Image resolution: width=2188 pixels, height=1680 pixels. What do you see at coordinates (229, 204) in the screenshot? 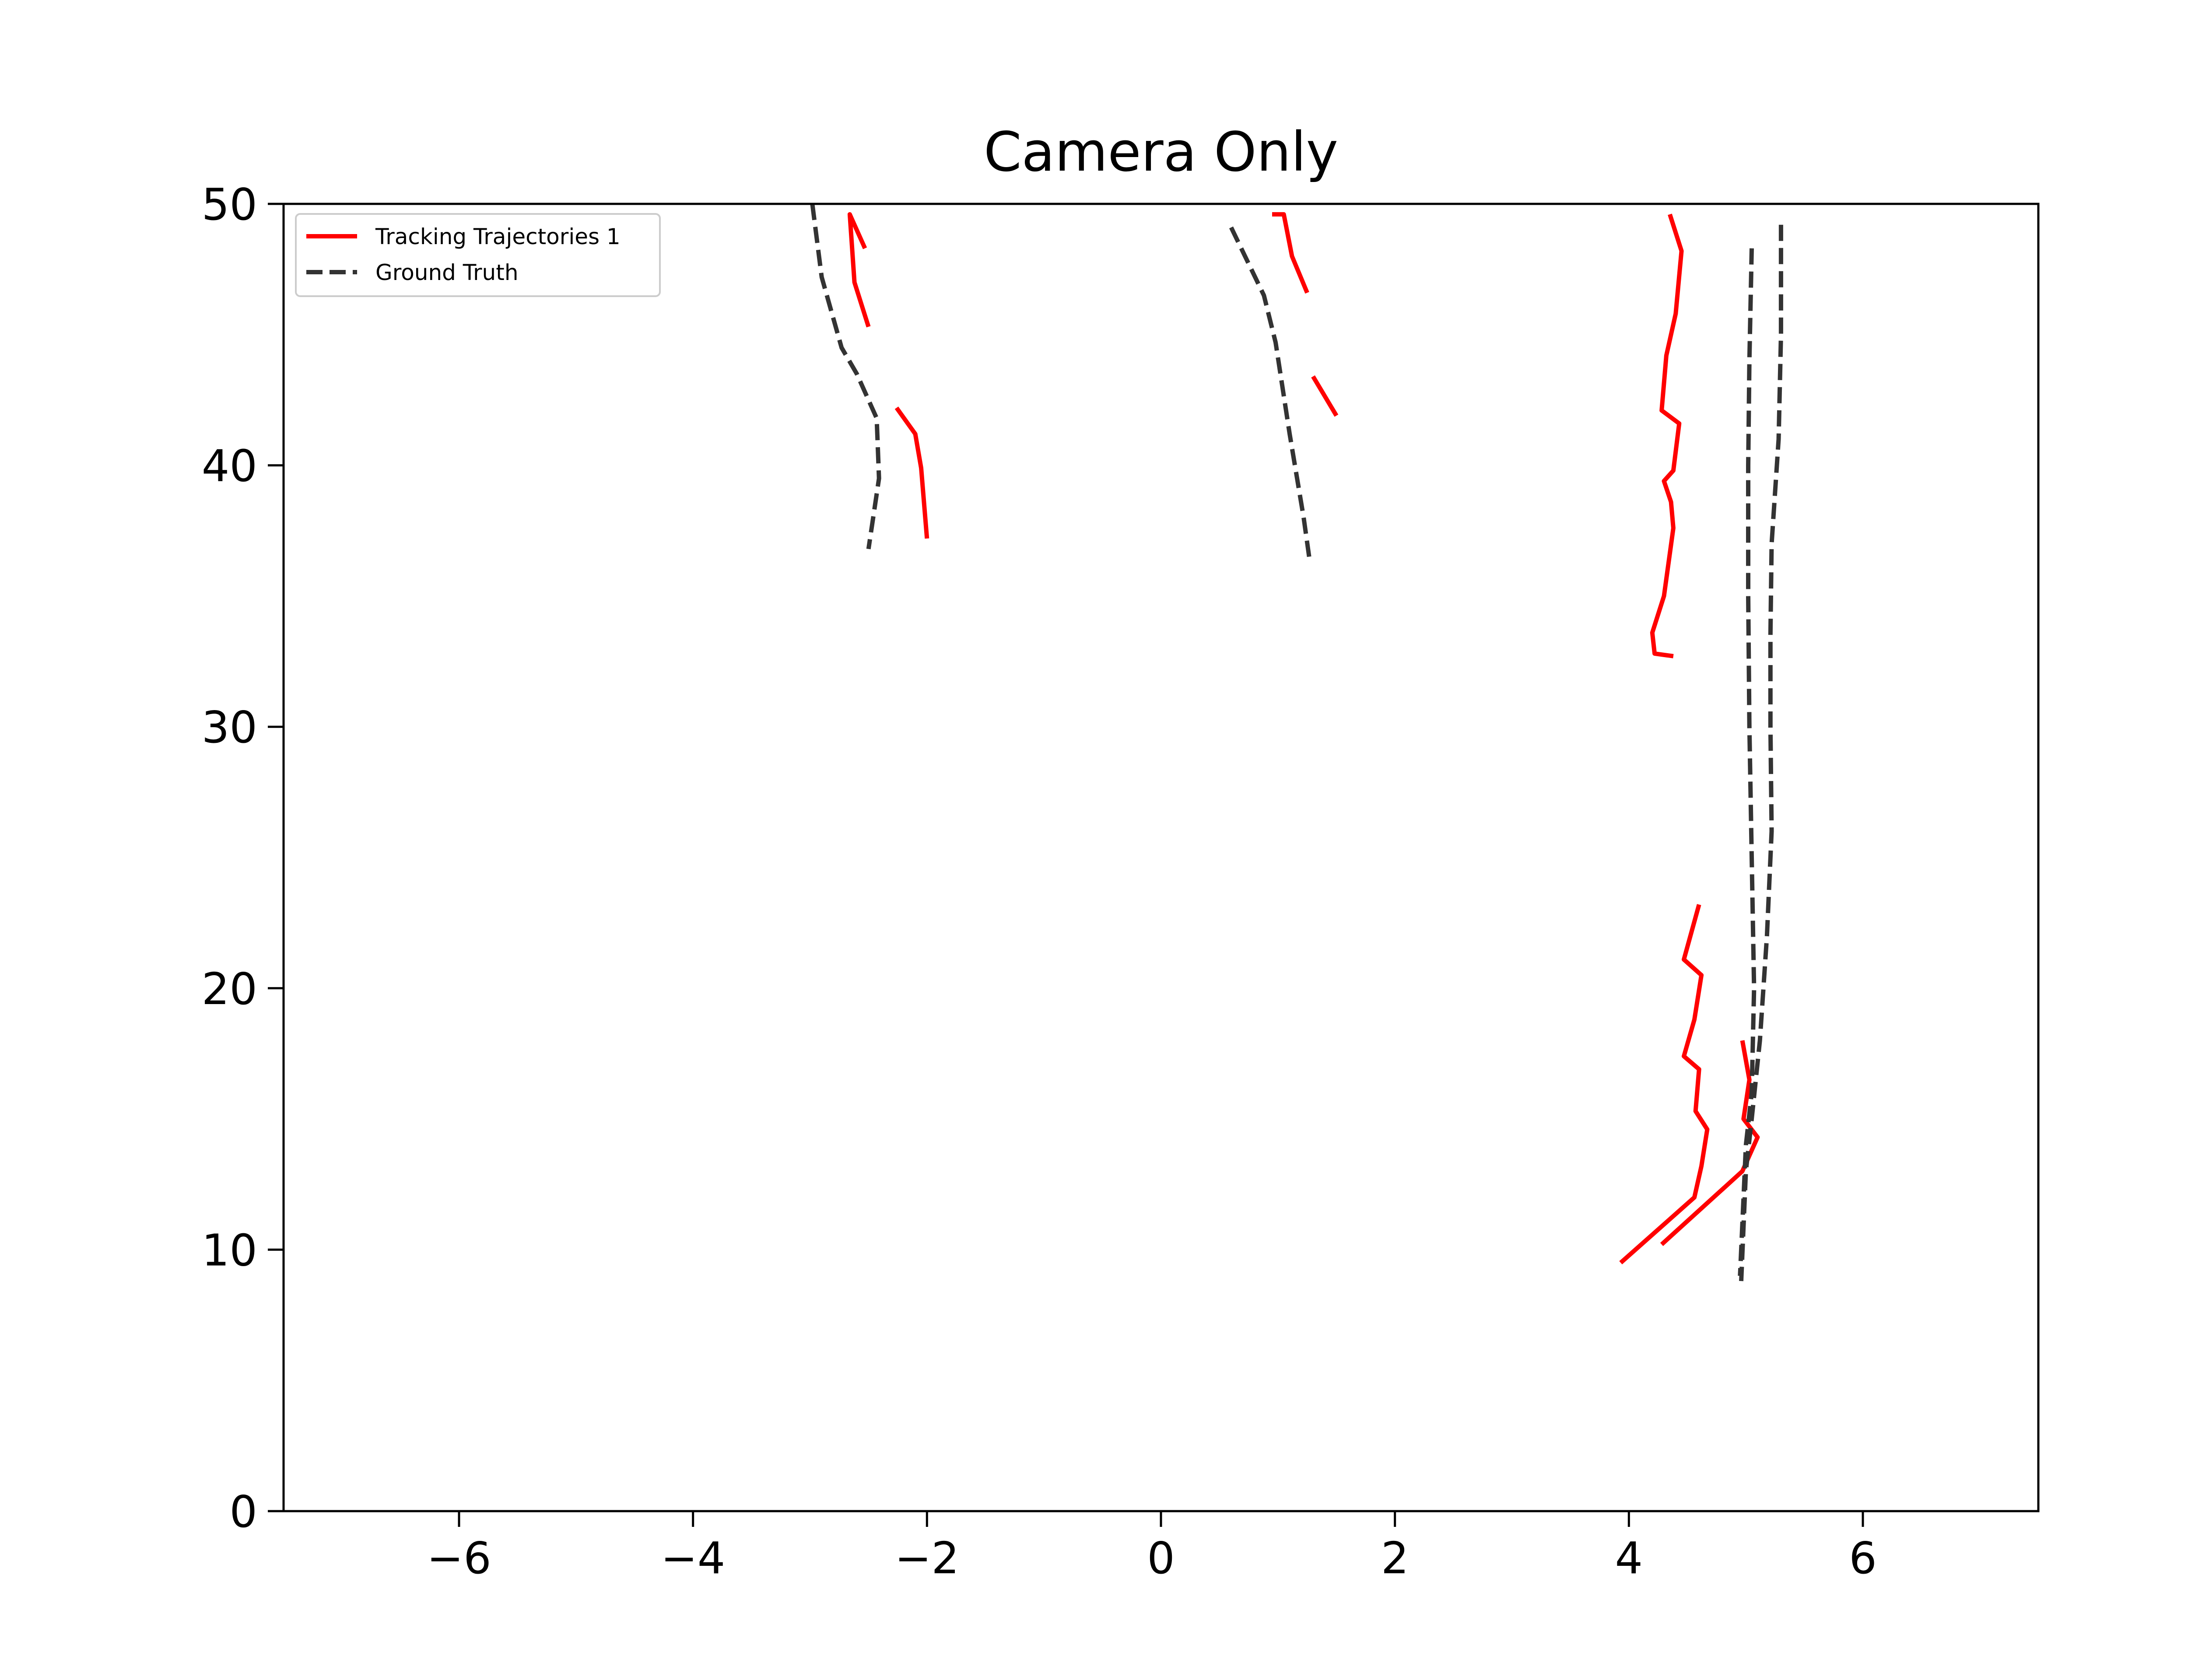
I see `y-tick-label: 50` at bounding box center [229, 204].